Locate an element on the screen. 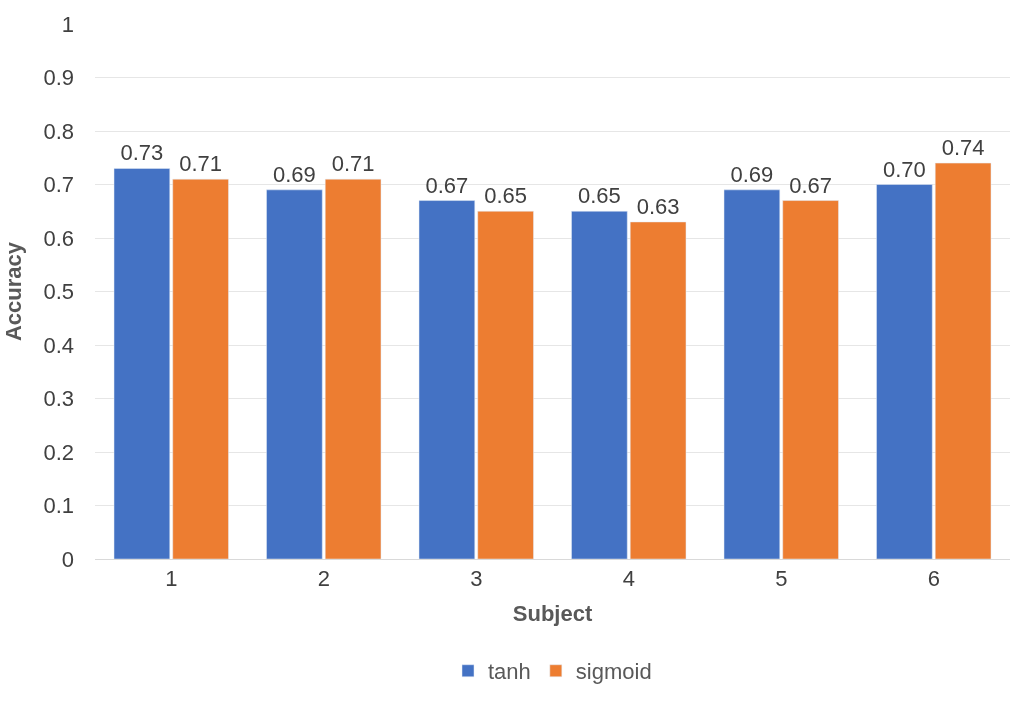  data-label: 0.73 is located at coordinates (142, 153).